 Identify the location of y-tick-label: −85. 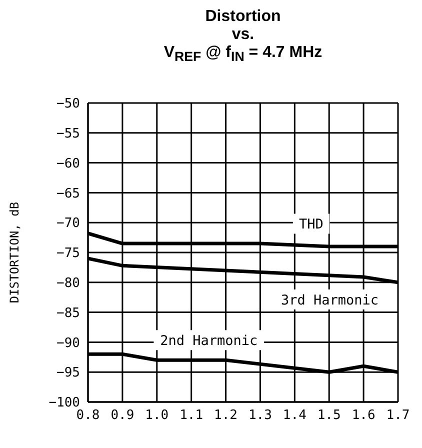
(68, 313).